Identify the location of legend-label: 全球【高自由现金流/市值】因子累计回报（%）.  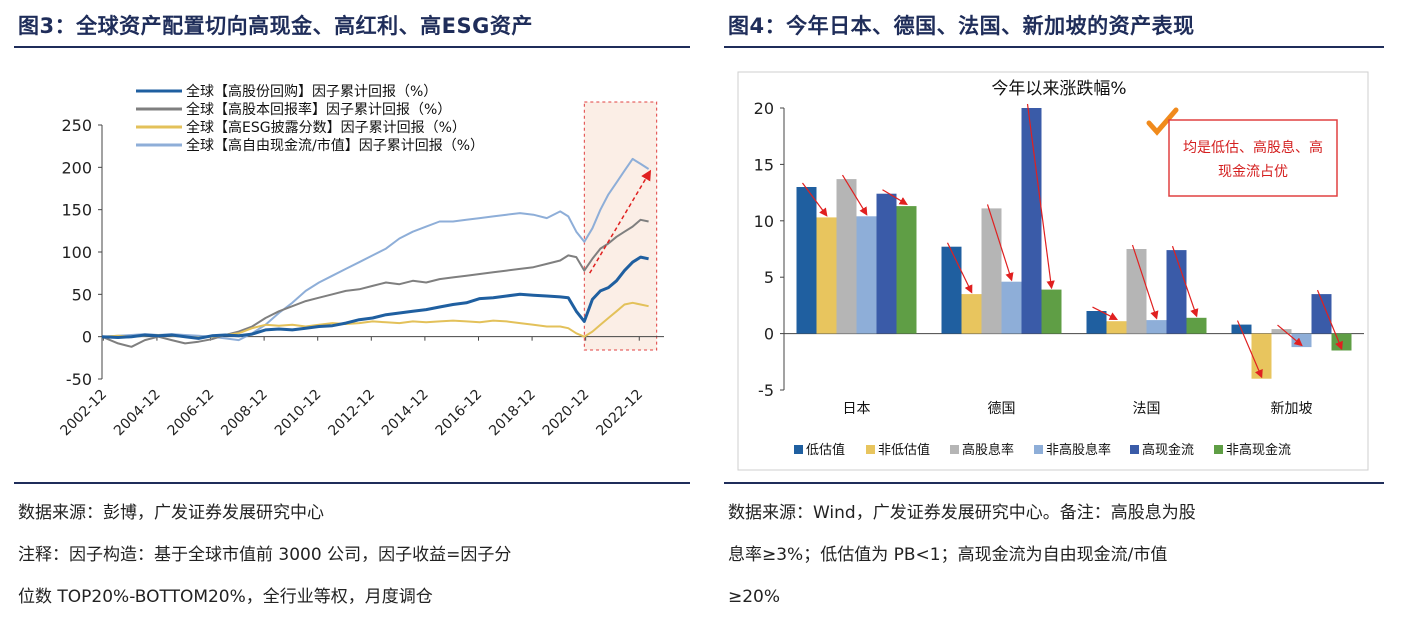
(335, 145).